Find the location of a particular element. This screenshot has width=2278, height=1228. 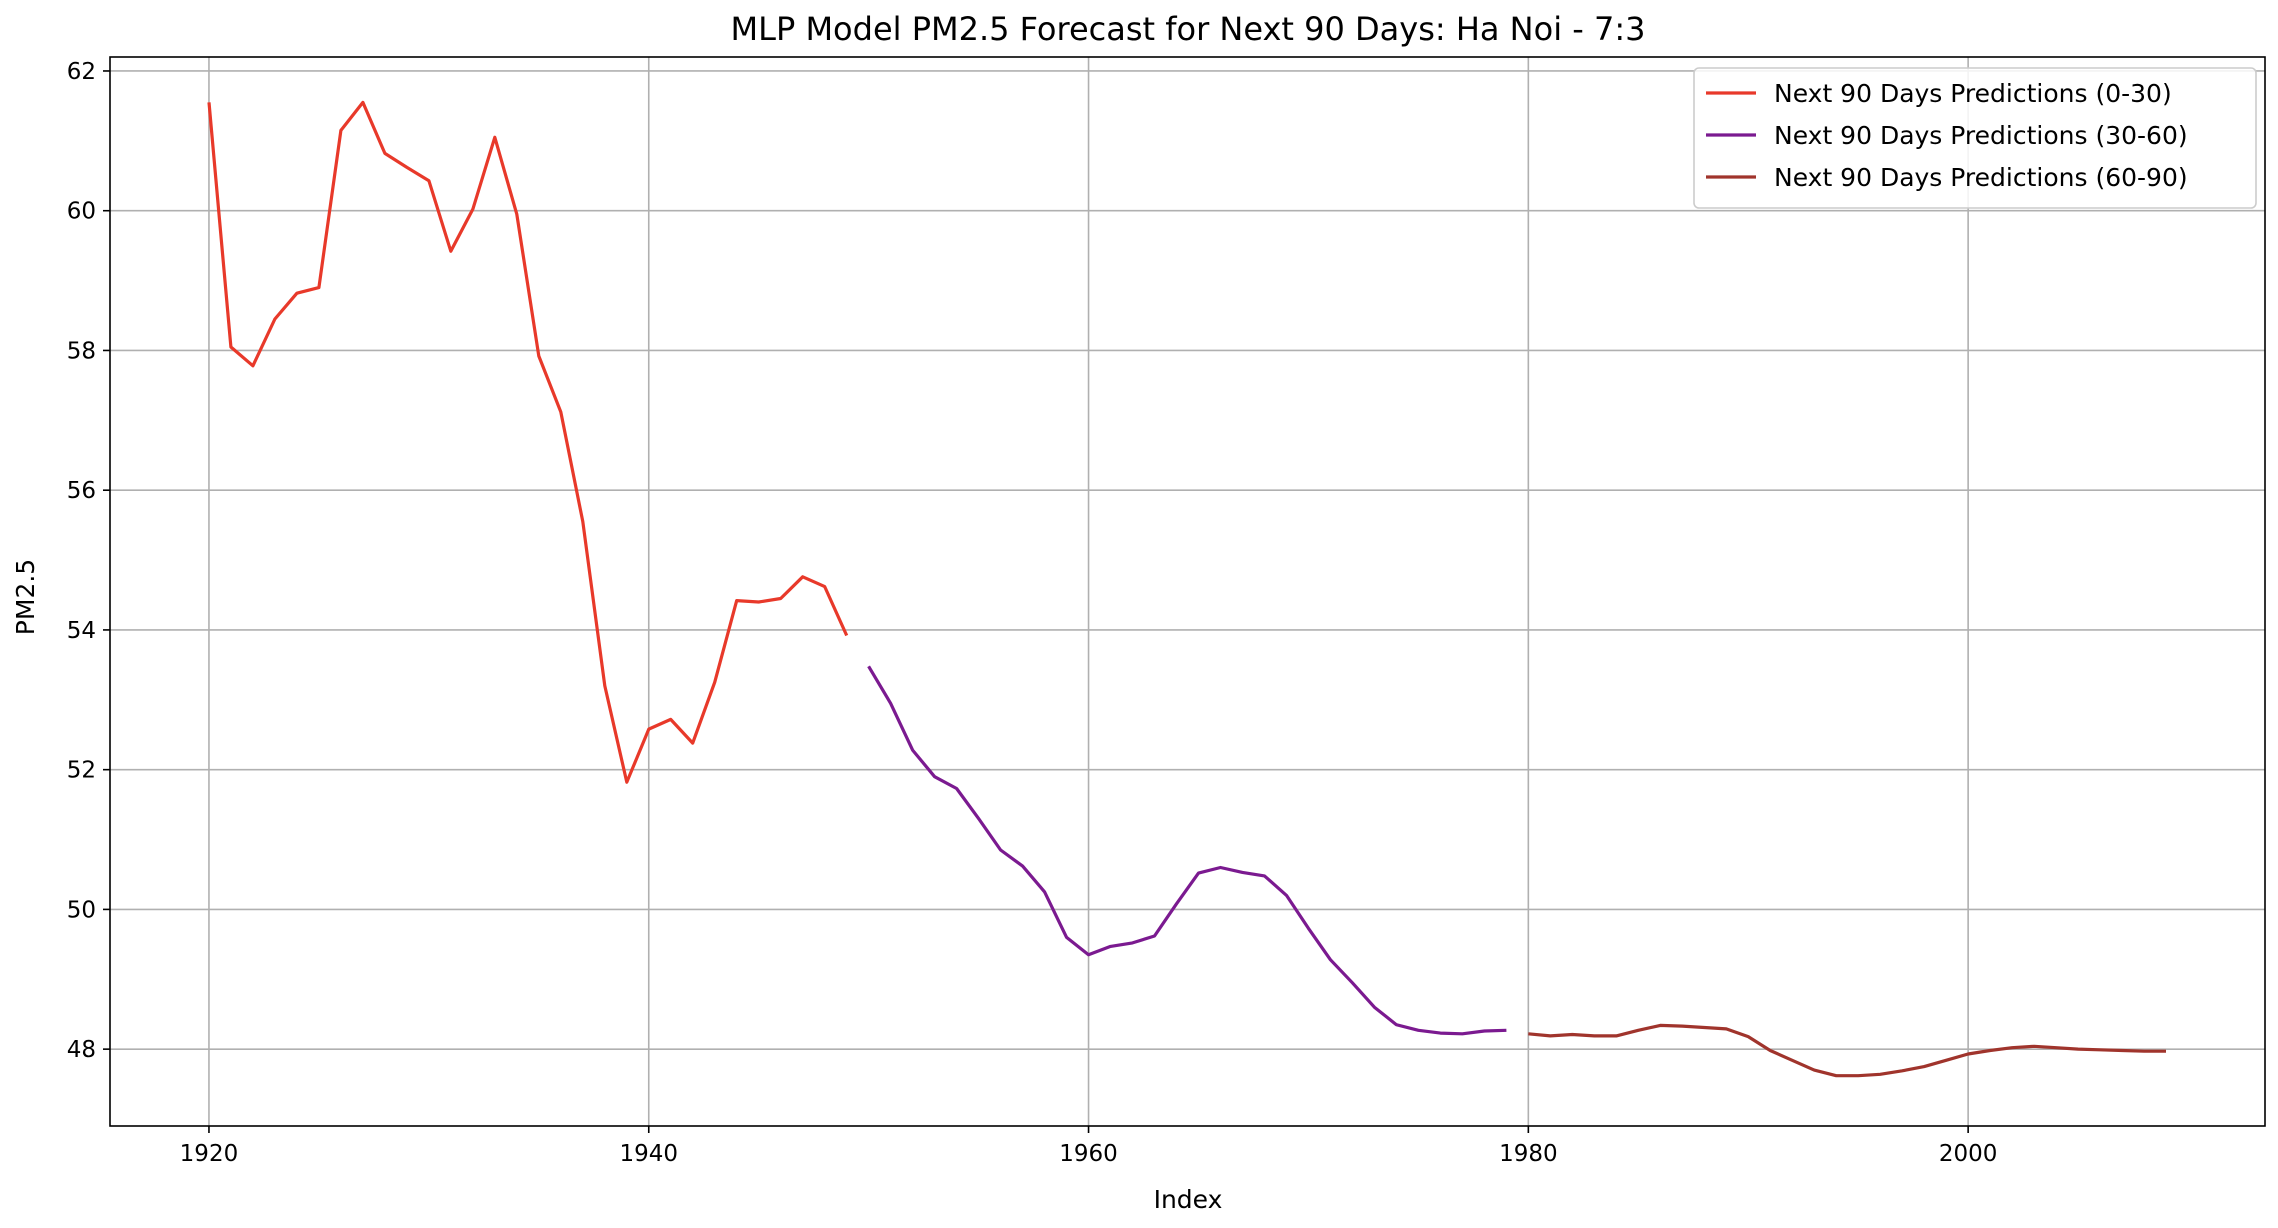

legend-entry-label: Next 90 Days Predictions (60-90) is located at coordinates (1981, 177).